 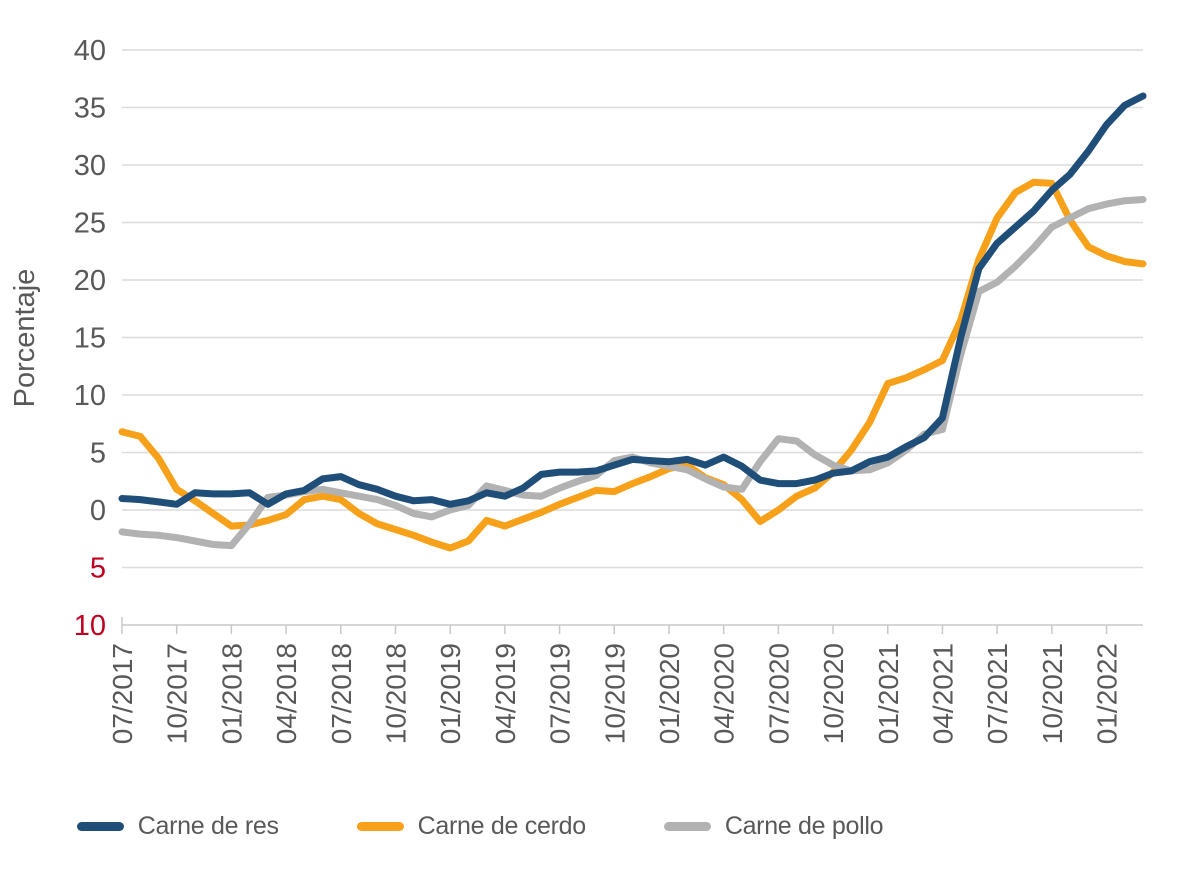 What do you see at coordinates (380, 826) in the screenshot?
I see `carne-de-cerdo-swatch-icon` at bounding box center [380, 826].